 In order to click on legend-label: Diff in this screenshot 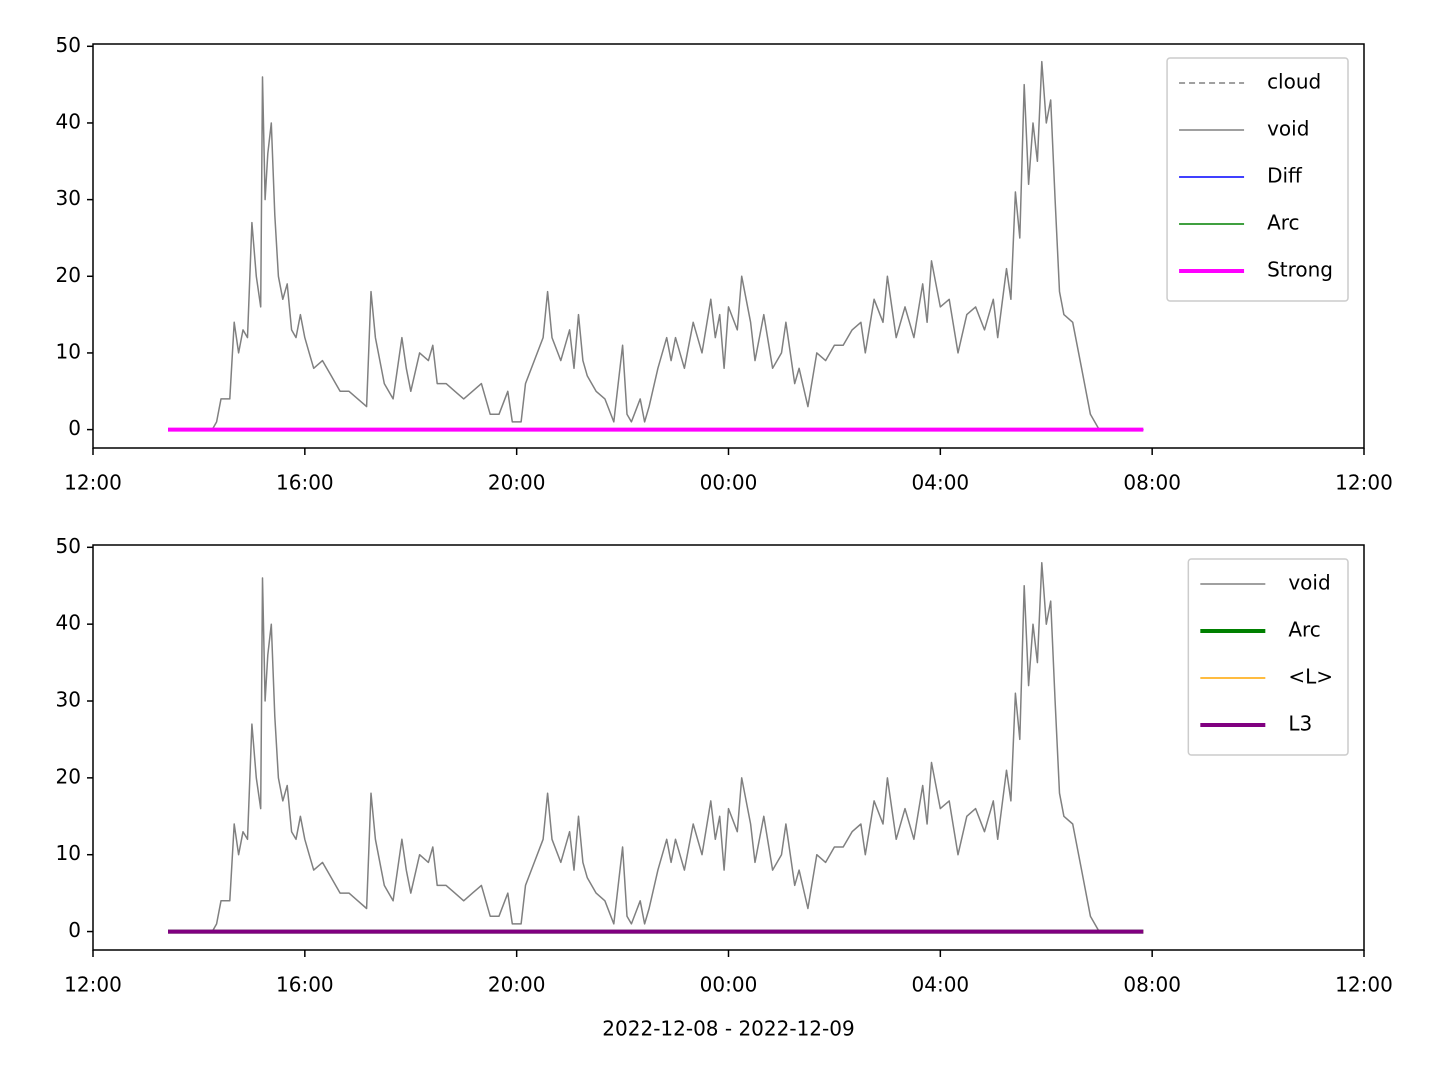, I will do `click(1285, 176)`.